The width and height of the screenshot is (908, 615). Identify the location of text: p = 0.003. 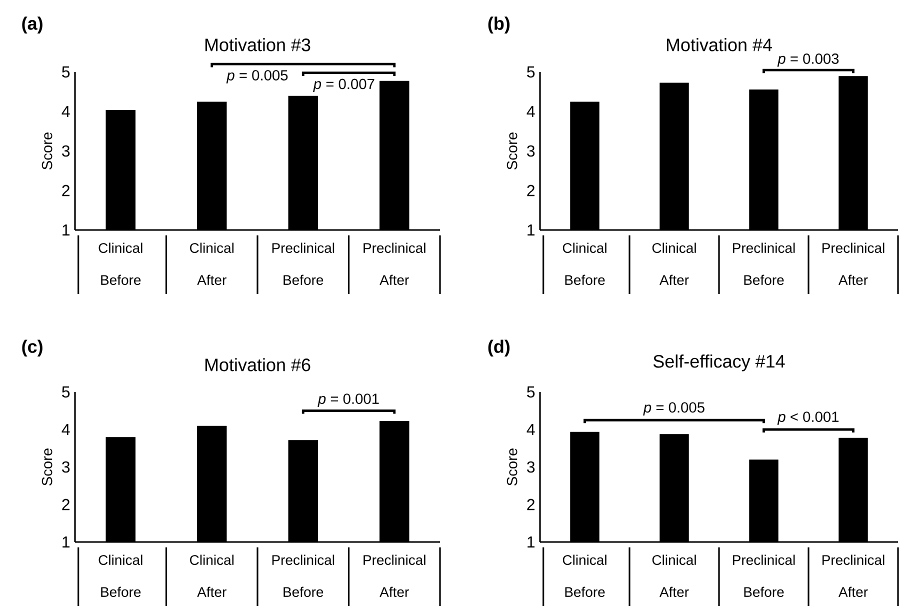
(808, 60).